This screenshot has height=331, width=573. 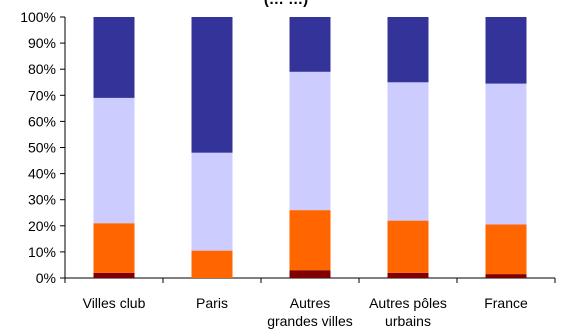 I want to click on y-tick-label: 0%, so click(x=46, y=278).